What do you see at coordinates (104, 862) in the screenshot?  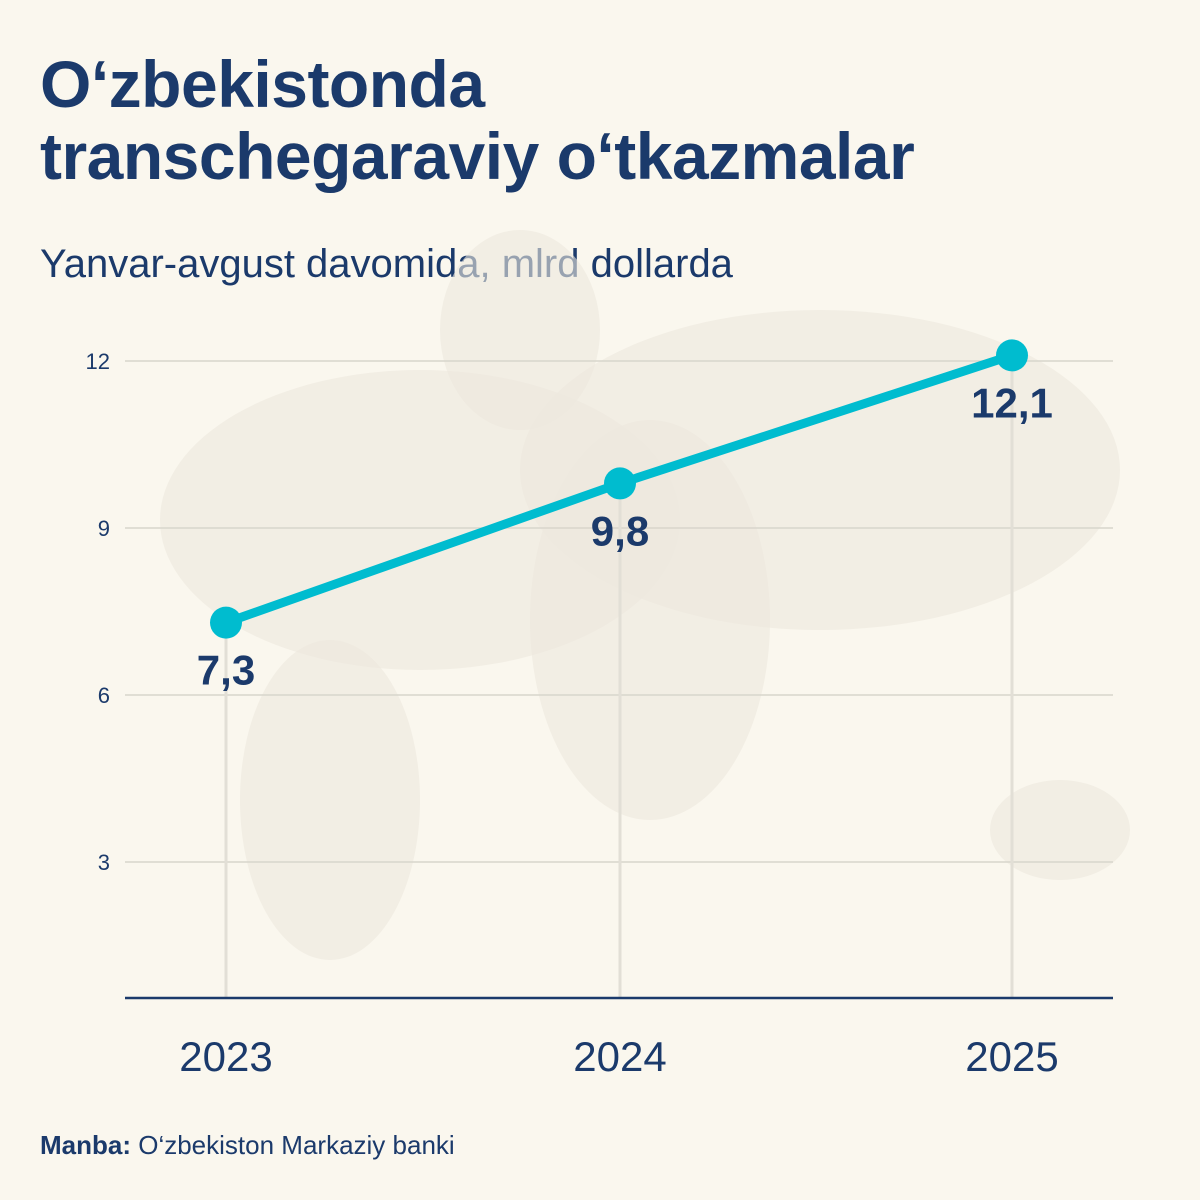 I see `y-tick-label: 3` at bounding box center [104, 862].